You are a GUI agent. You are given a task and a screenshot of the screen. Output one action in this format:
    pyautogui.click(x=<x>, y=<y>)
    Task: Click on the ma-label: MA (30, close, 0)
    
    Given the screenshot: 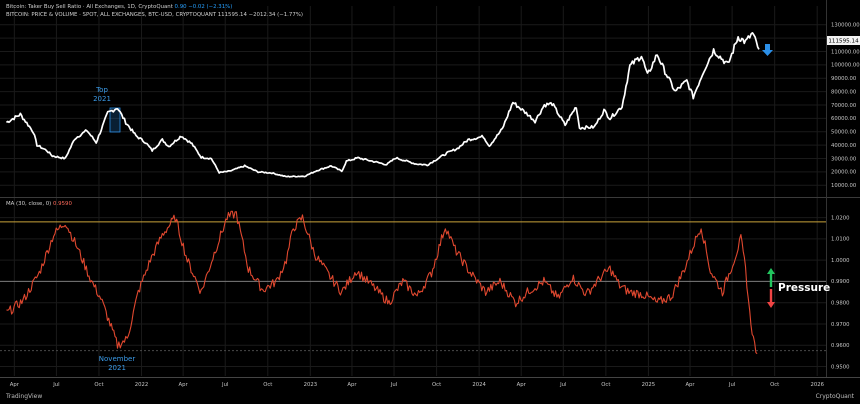 What is the action you would take?
    pyautogui.click(x=29, y=204)
    